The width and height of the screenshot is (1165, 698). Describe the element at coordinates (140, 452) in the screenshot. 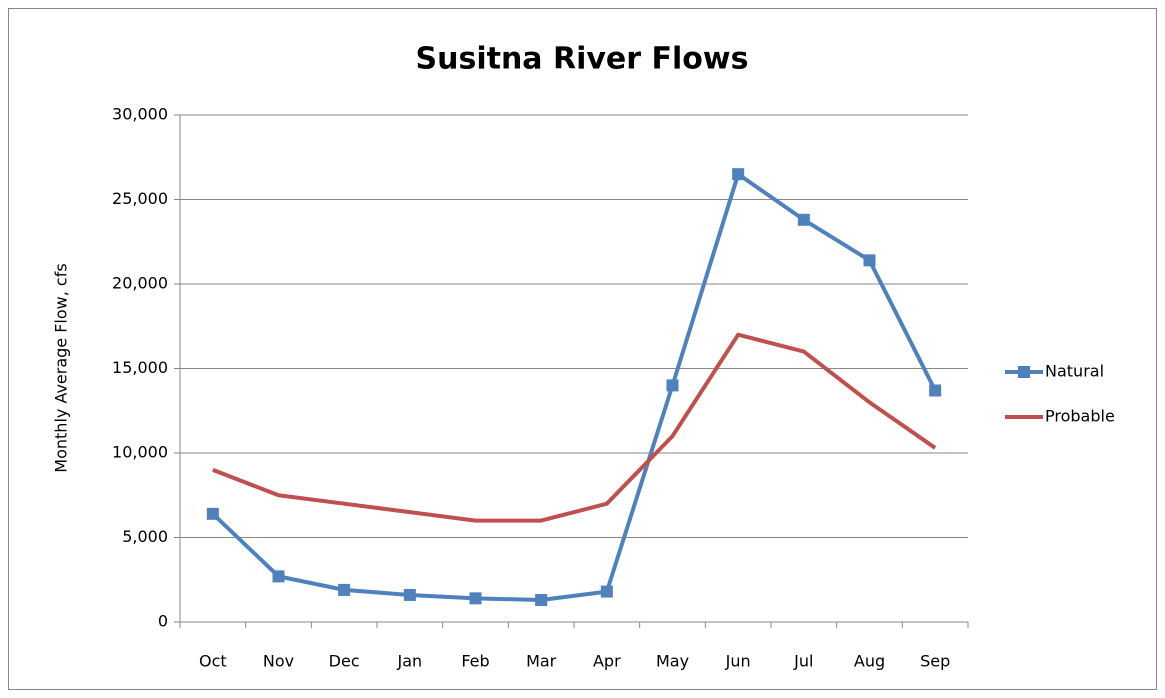

I see `y-tick-label: 10,000` at that location.